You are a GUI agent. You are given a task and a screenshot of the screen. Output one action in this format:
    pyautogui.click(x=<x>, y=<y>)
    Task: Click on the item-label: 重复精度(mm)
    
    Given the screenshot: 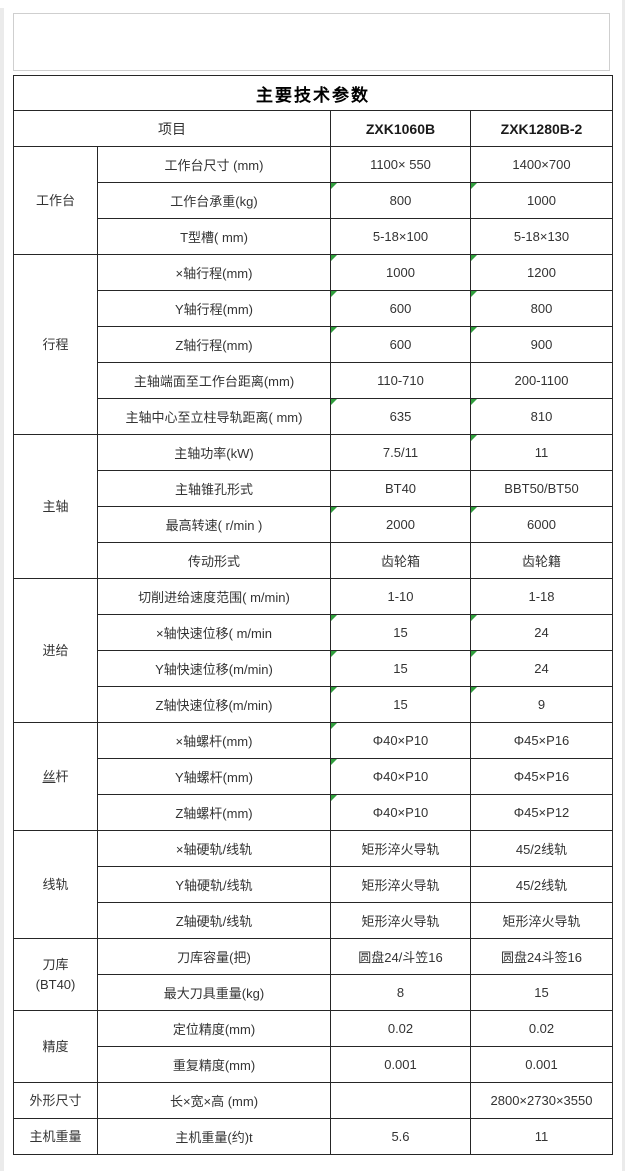 What is the action you would take?
    pyautogui.click(x=214, y=1064)
    